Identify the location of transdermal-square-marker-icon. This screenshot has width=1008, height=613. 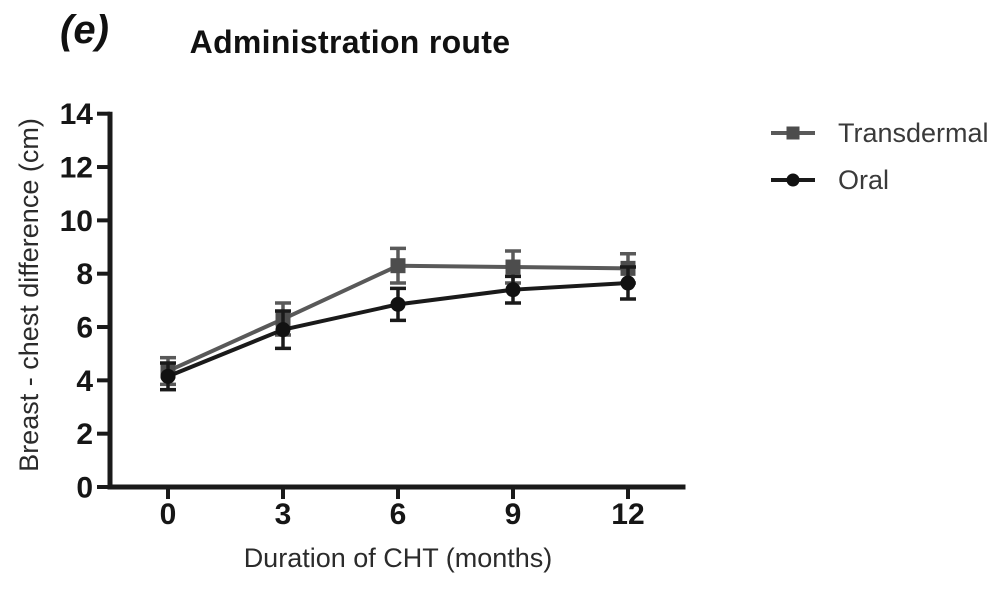
(793, 133).